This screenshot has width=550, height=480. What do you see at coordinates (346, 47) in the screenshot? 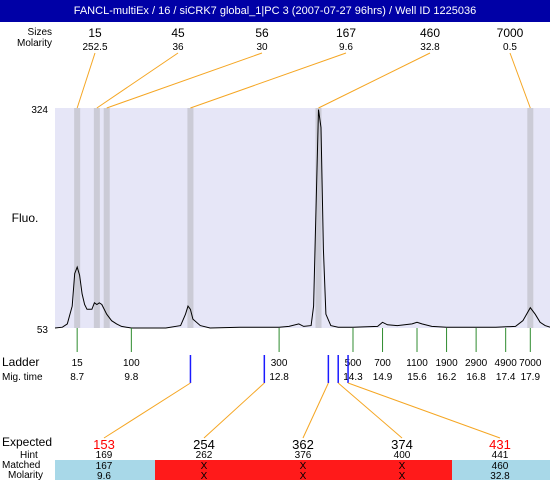
I see `peak-molarity-label-3: 9.6` at bounding box center [346, 47].